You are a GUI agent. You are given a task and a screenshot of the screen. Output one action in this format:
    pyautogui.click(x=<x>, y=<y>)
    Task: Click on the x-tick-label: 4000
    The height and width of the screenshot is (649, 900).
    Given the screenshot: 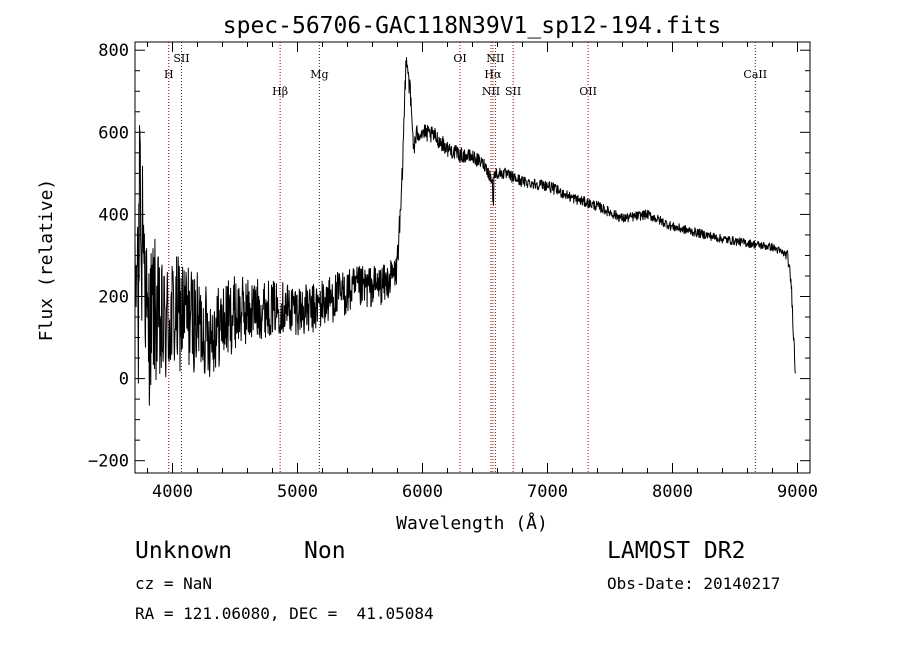 What is the action you would take?
    pyautogui.click(x=172, y=492)
    